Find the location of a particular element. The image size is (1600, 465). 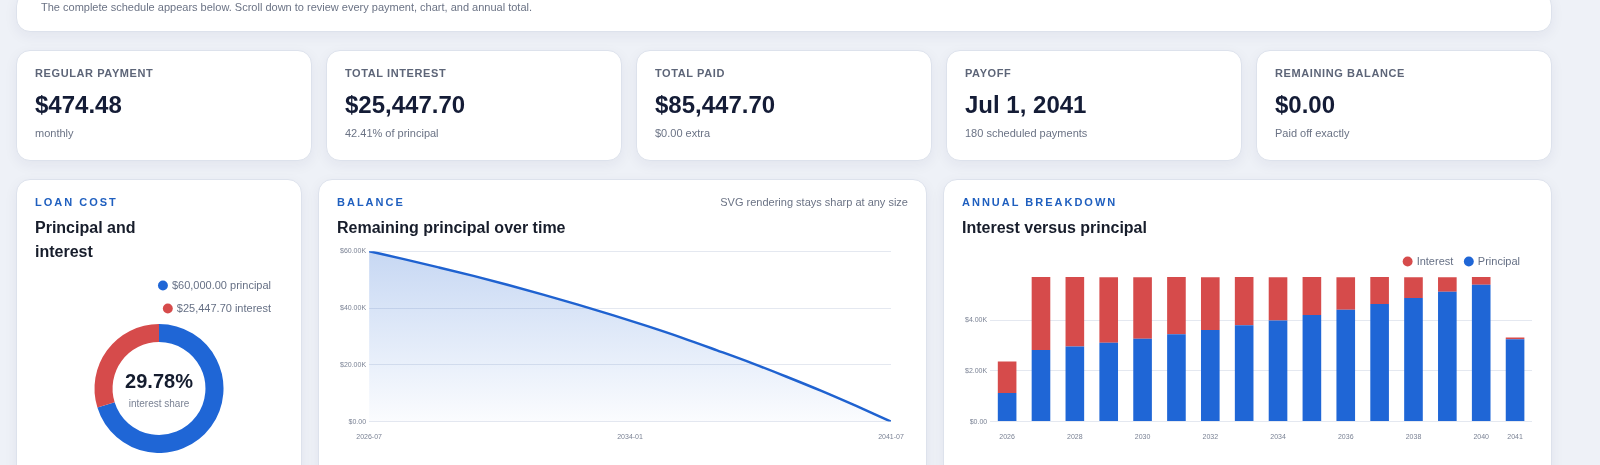

legend-label: Interest is located at coordinates (1435, 260).